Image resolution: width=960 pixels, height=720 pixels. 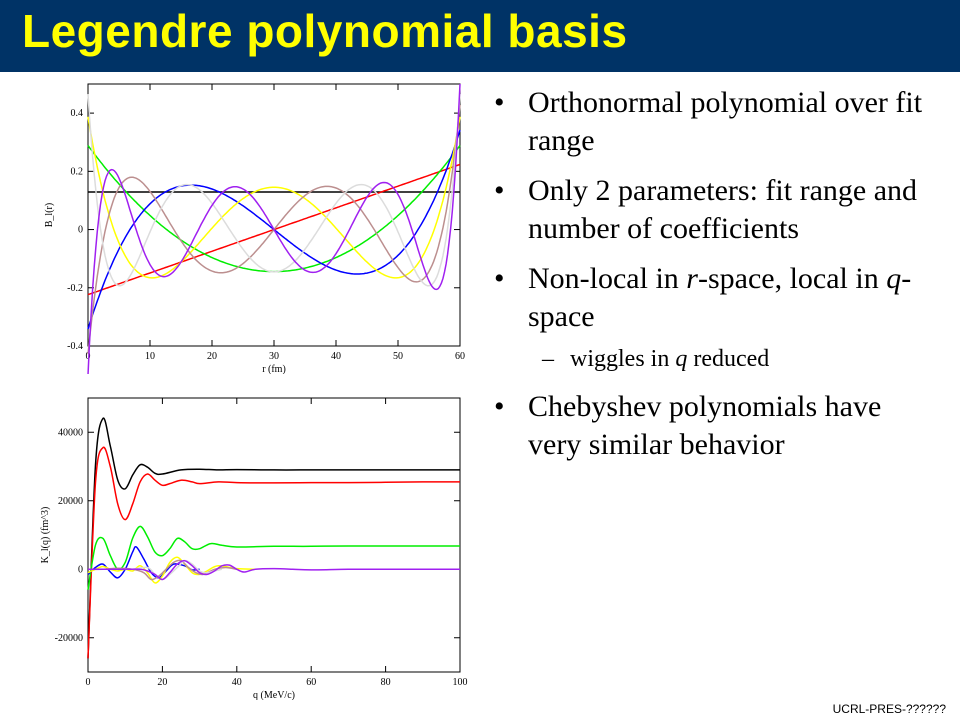 I want to click on bullet-item: • Non-local in r-space, local in q-space, so click(x=714, y=298).